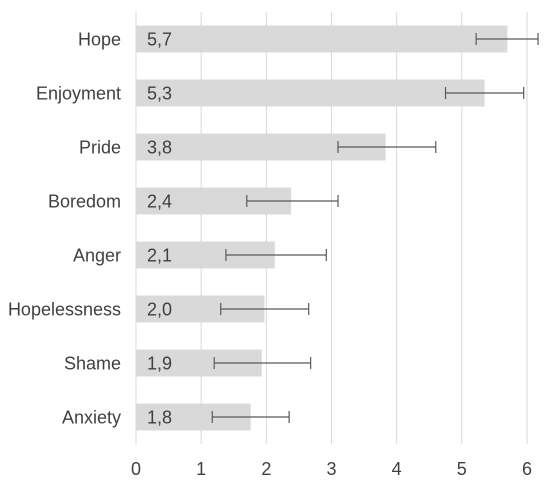 This screenshot has height=492, width=550. What do you see at coordinates (462, 469) in the screenshot?
I see `x-tick-label: 5` at bounding box center [462, 469].